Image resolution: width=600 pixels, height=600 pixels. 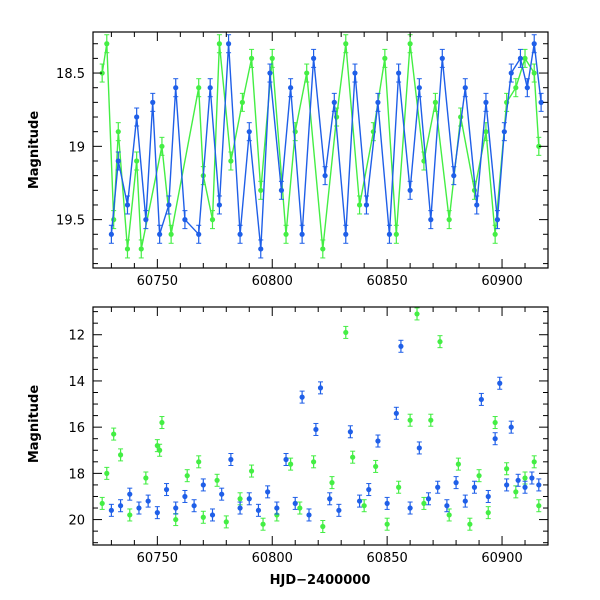 I want to click on x-tick-label: 60900, so click(x=501, y=281).